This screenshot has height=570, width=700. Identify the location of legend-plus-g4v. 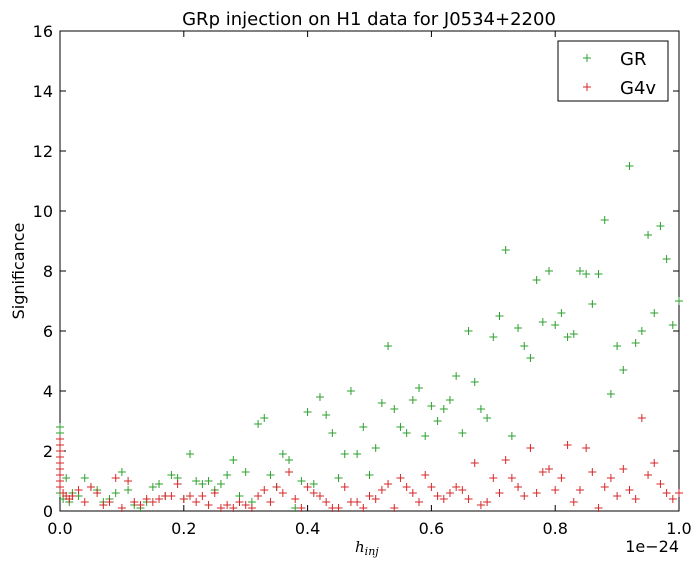
(587, 87).